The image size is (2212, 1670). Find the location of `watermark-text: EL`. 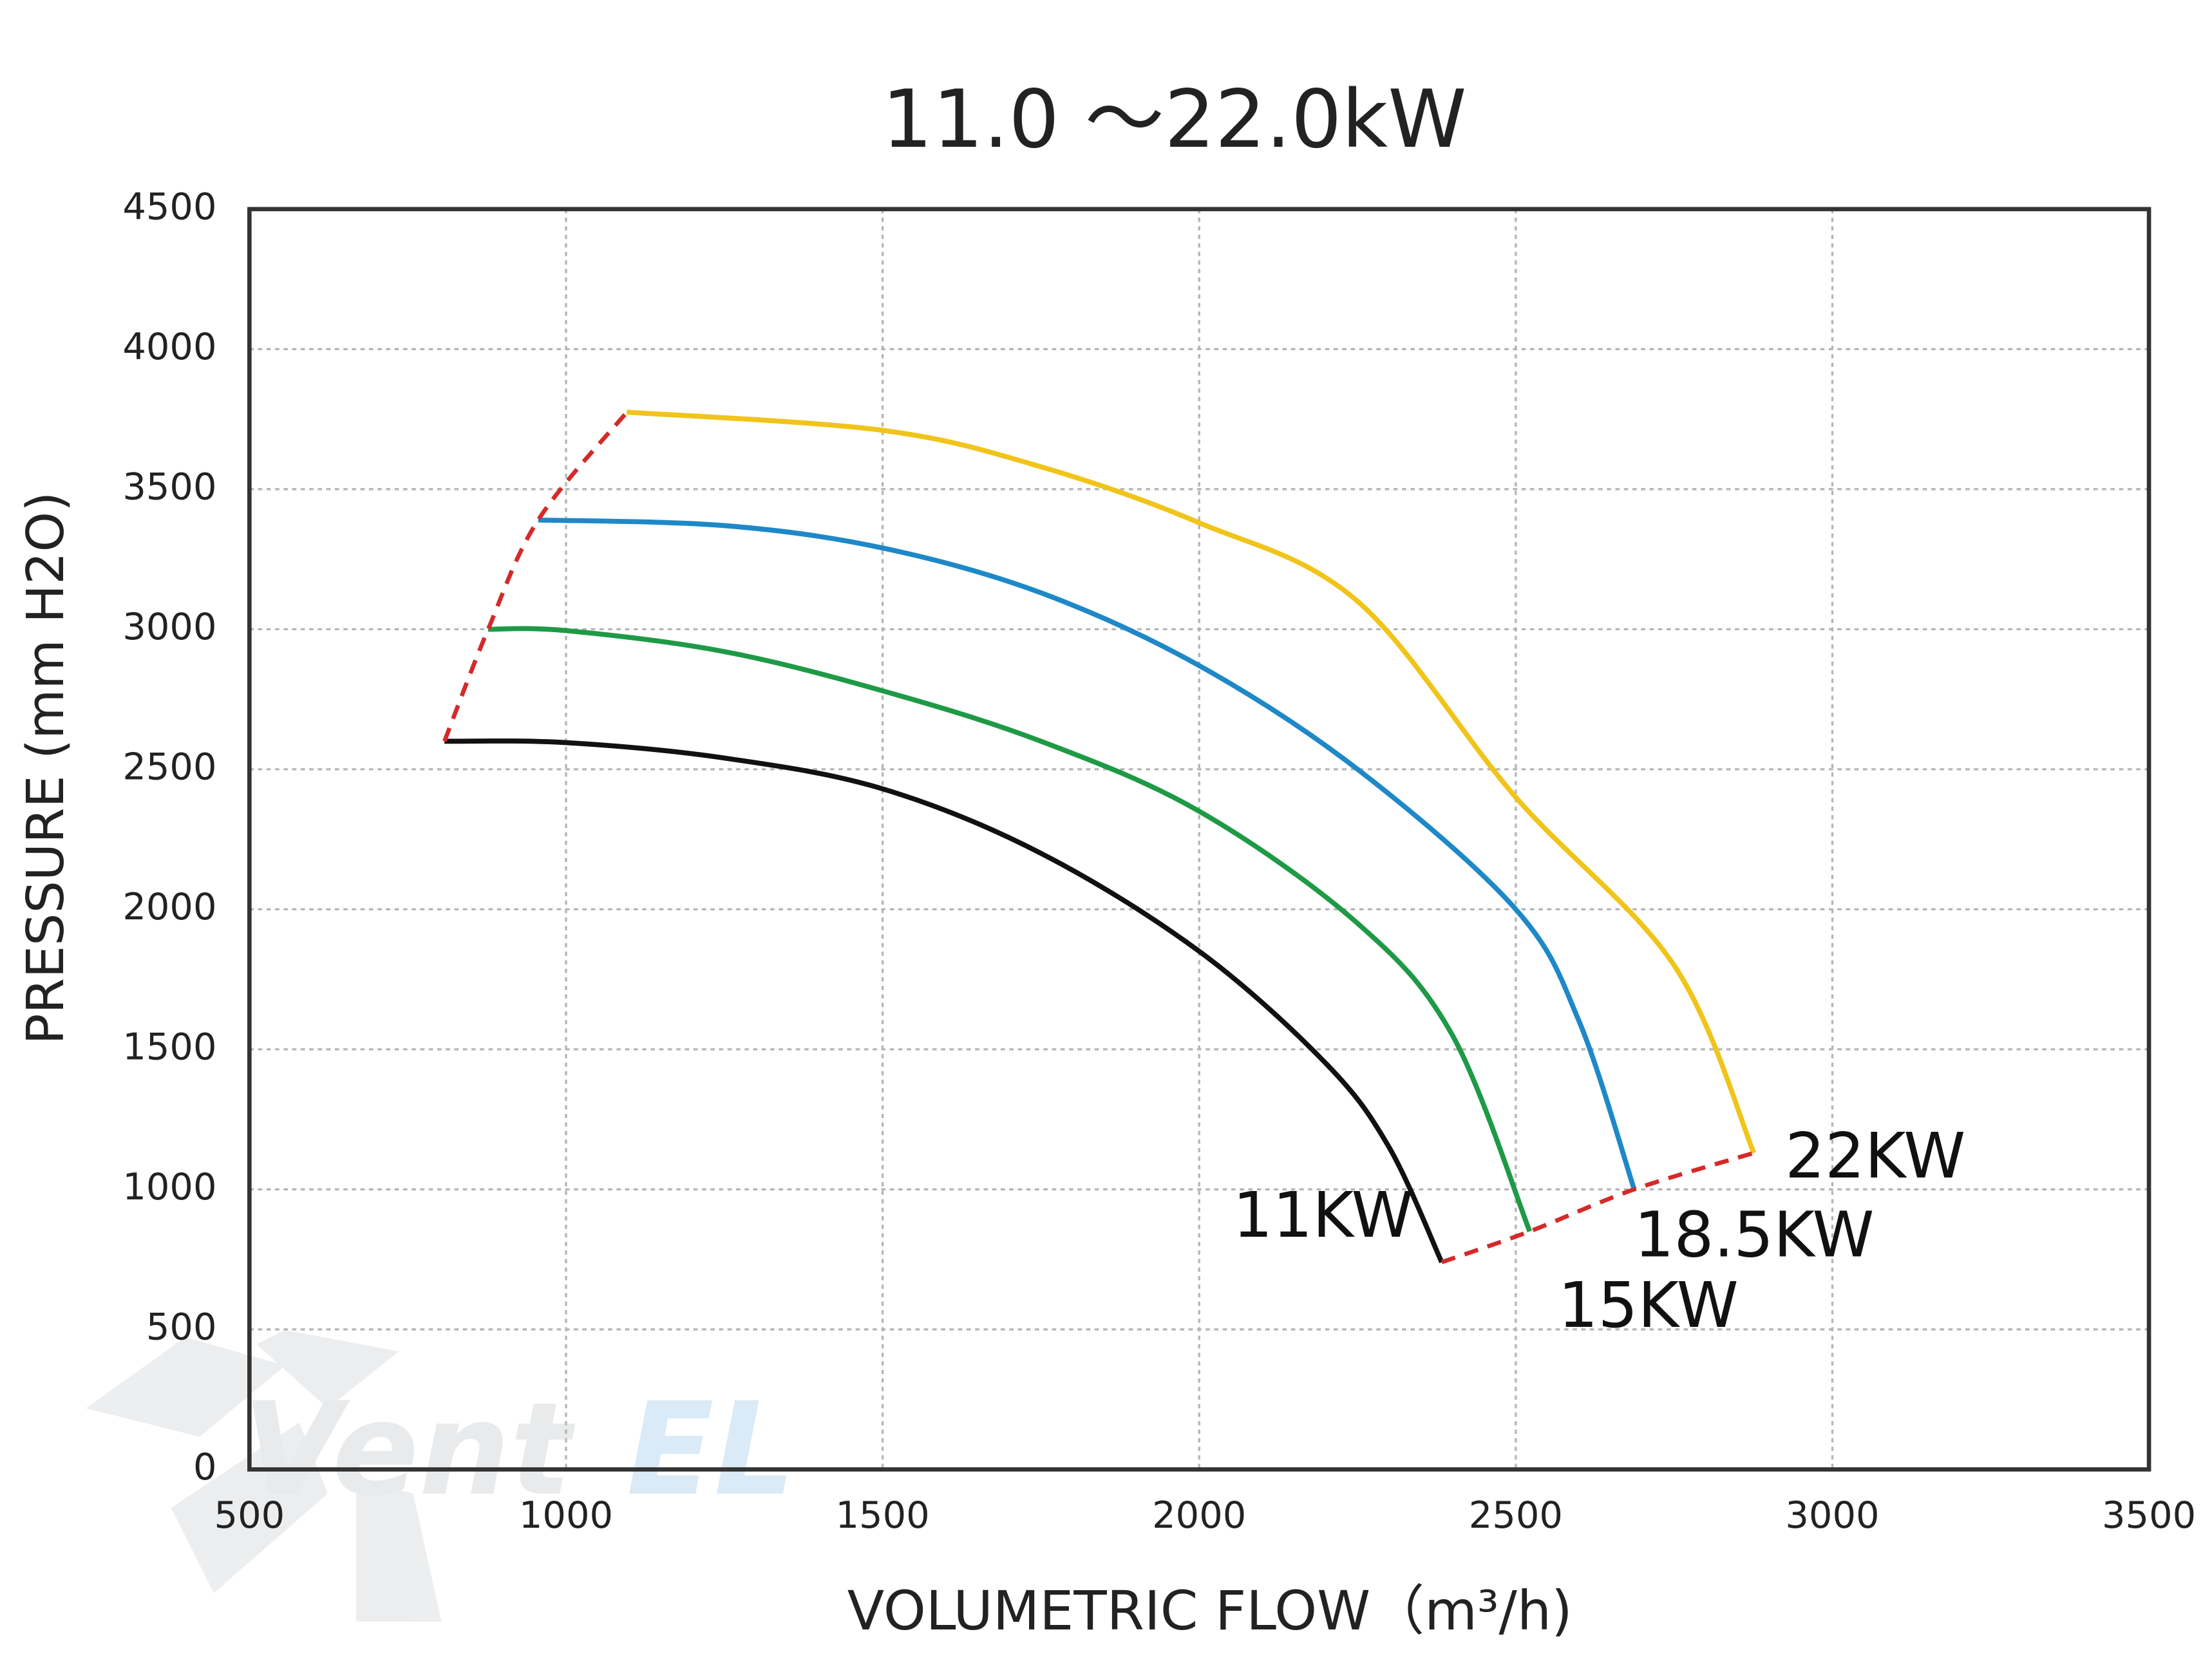

watermark-text: EL is located at coordinates (711, 1449).